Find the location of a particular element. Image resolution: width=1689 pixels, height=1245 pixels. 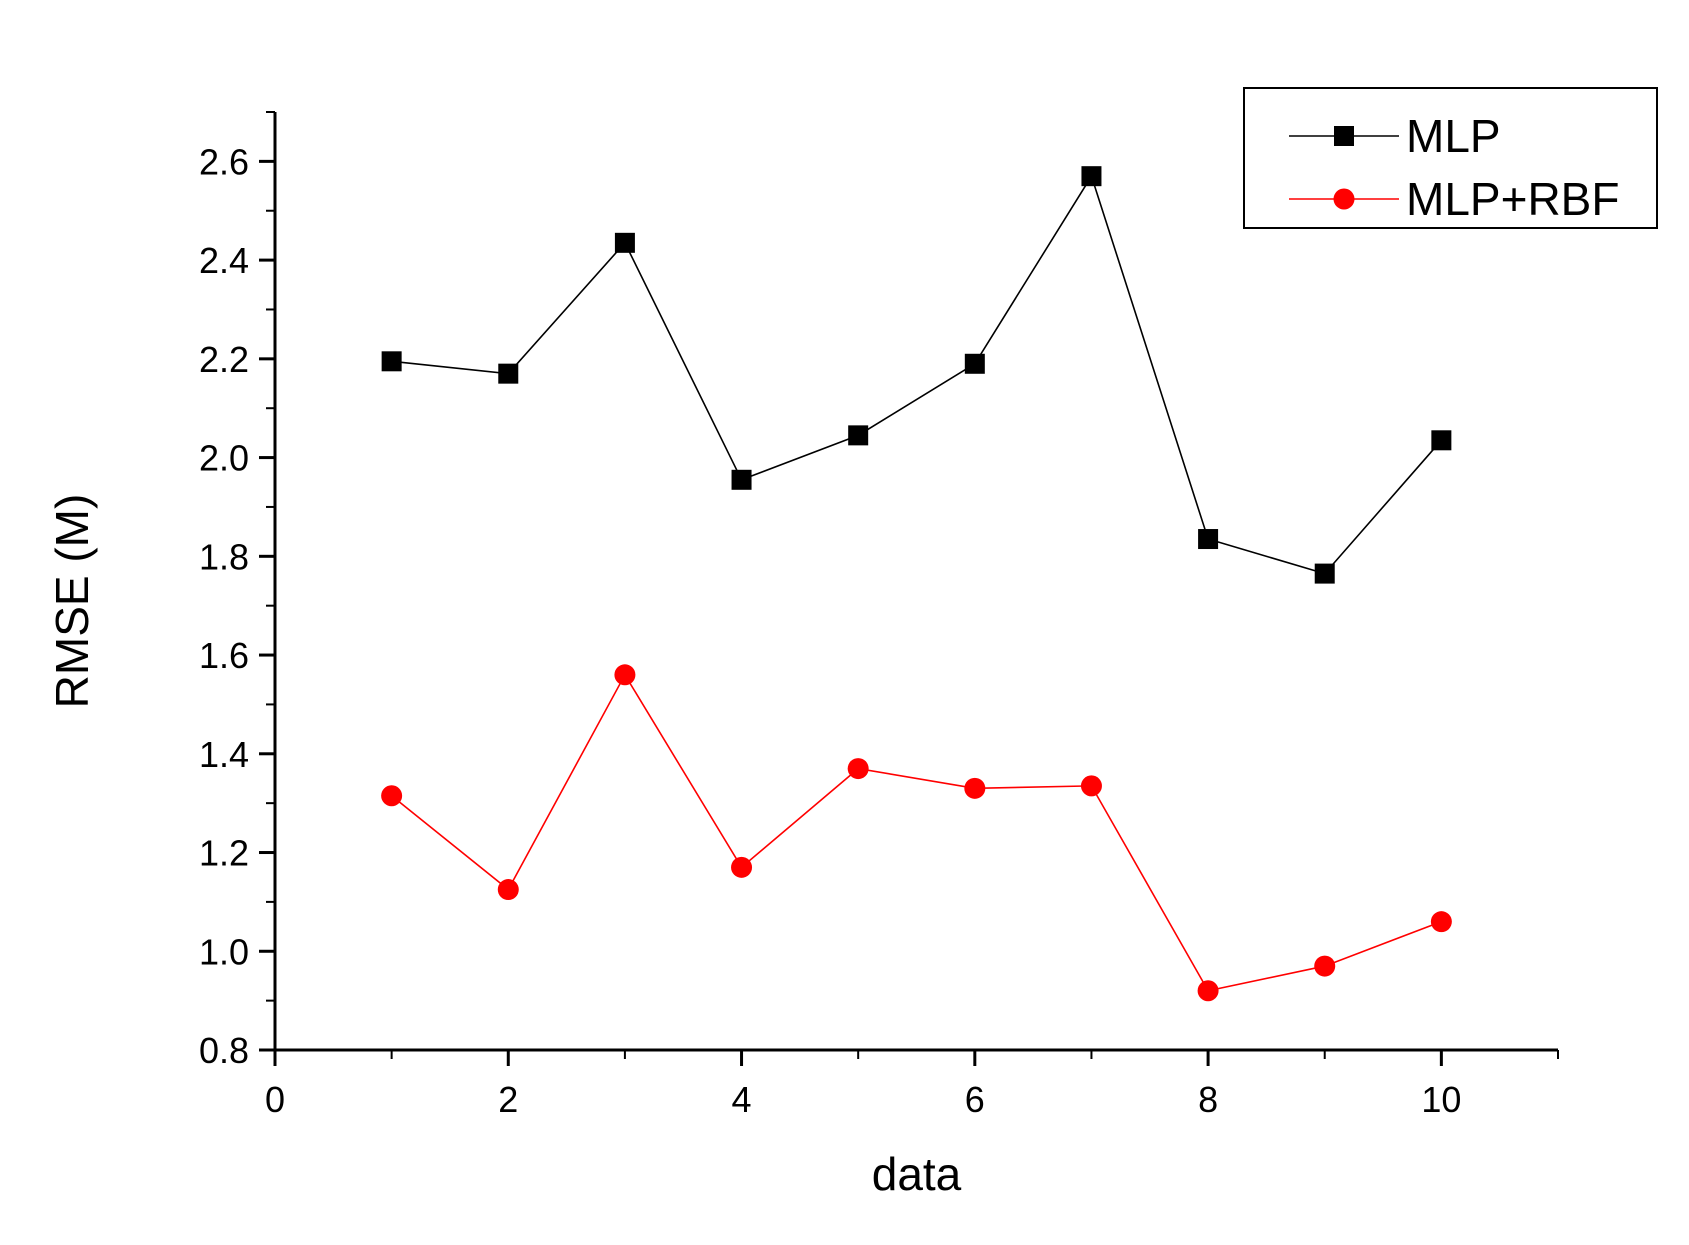

x-tick-label: 0 is located at coordinates (275, 1099).